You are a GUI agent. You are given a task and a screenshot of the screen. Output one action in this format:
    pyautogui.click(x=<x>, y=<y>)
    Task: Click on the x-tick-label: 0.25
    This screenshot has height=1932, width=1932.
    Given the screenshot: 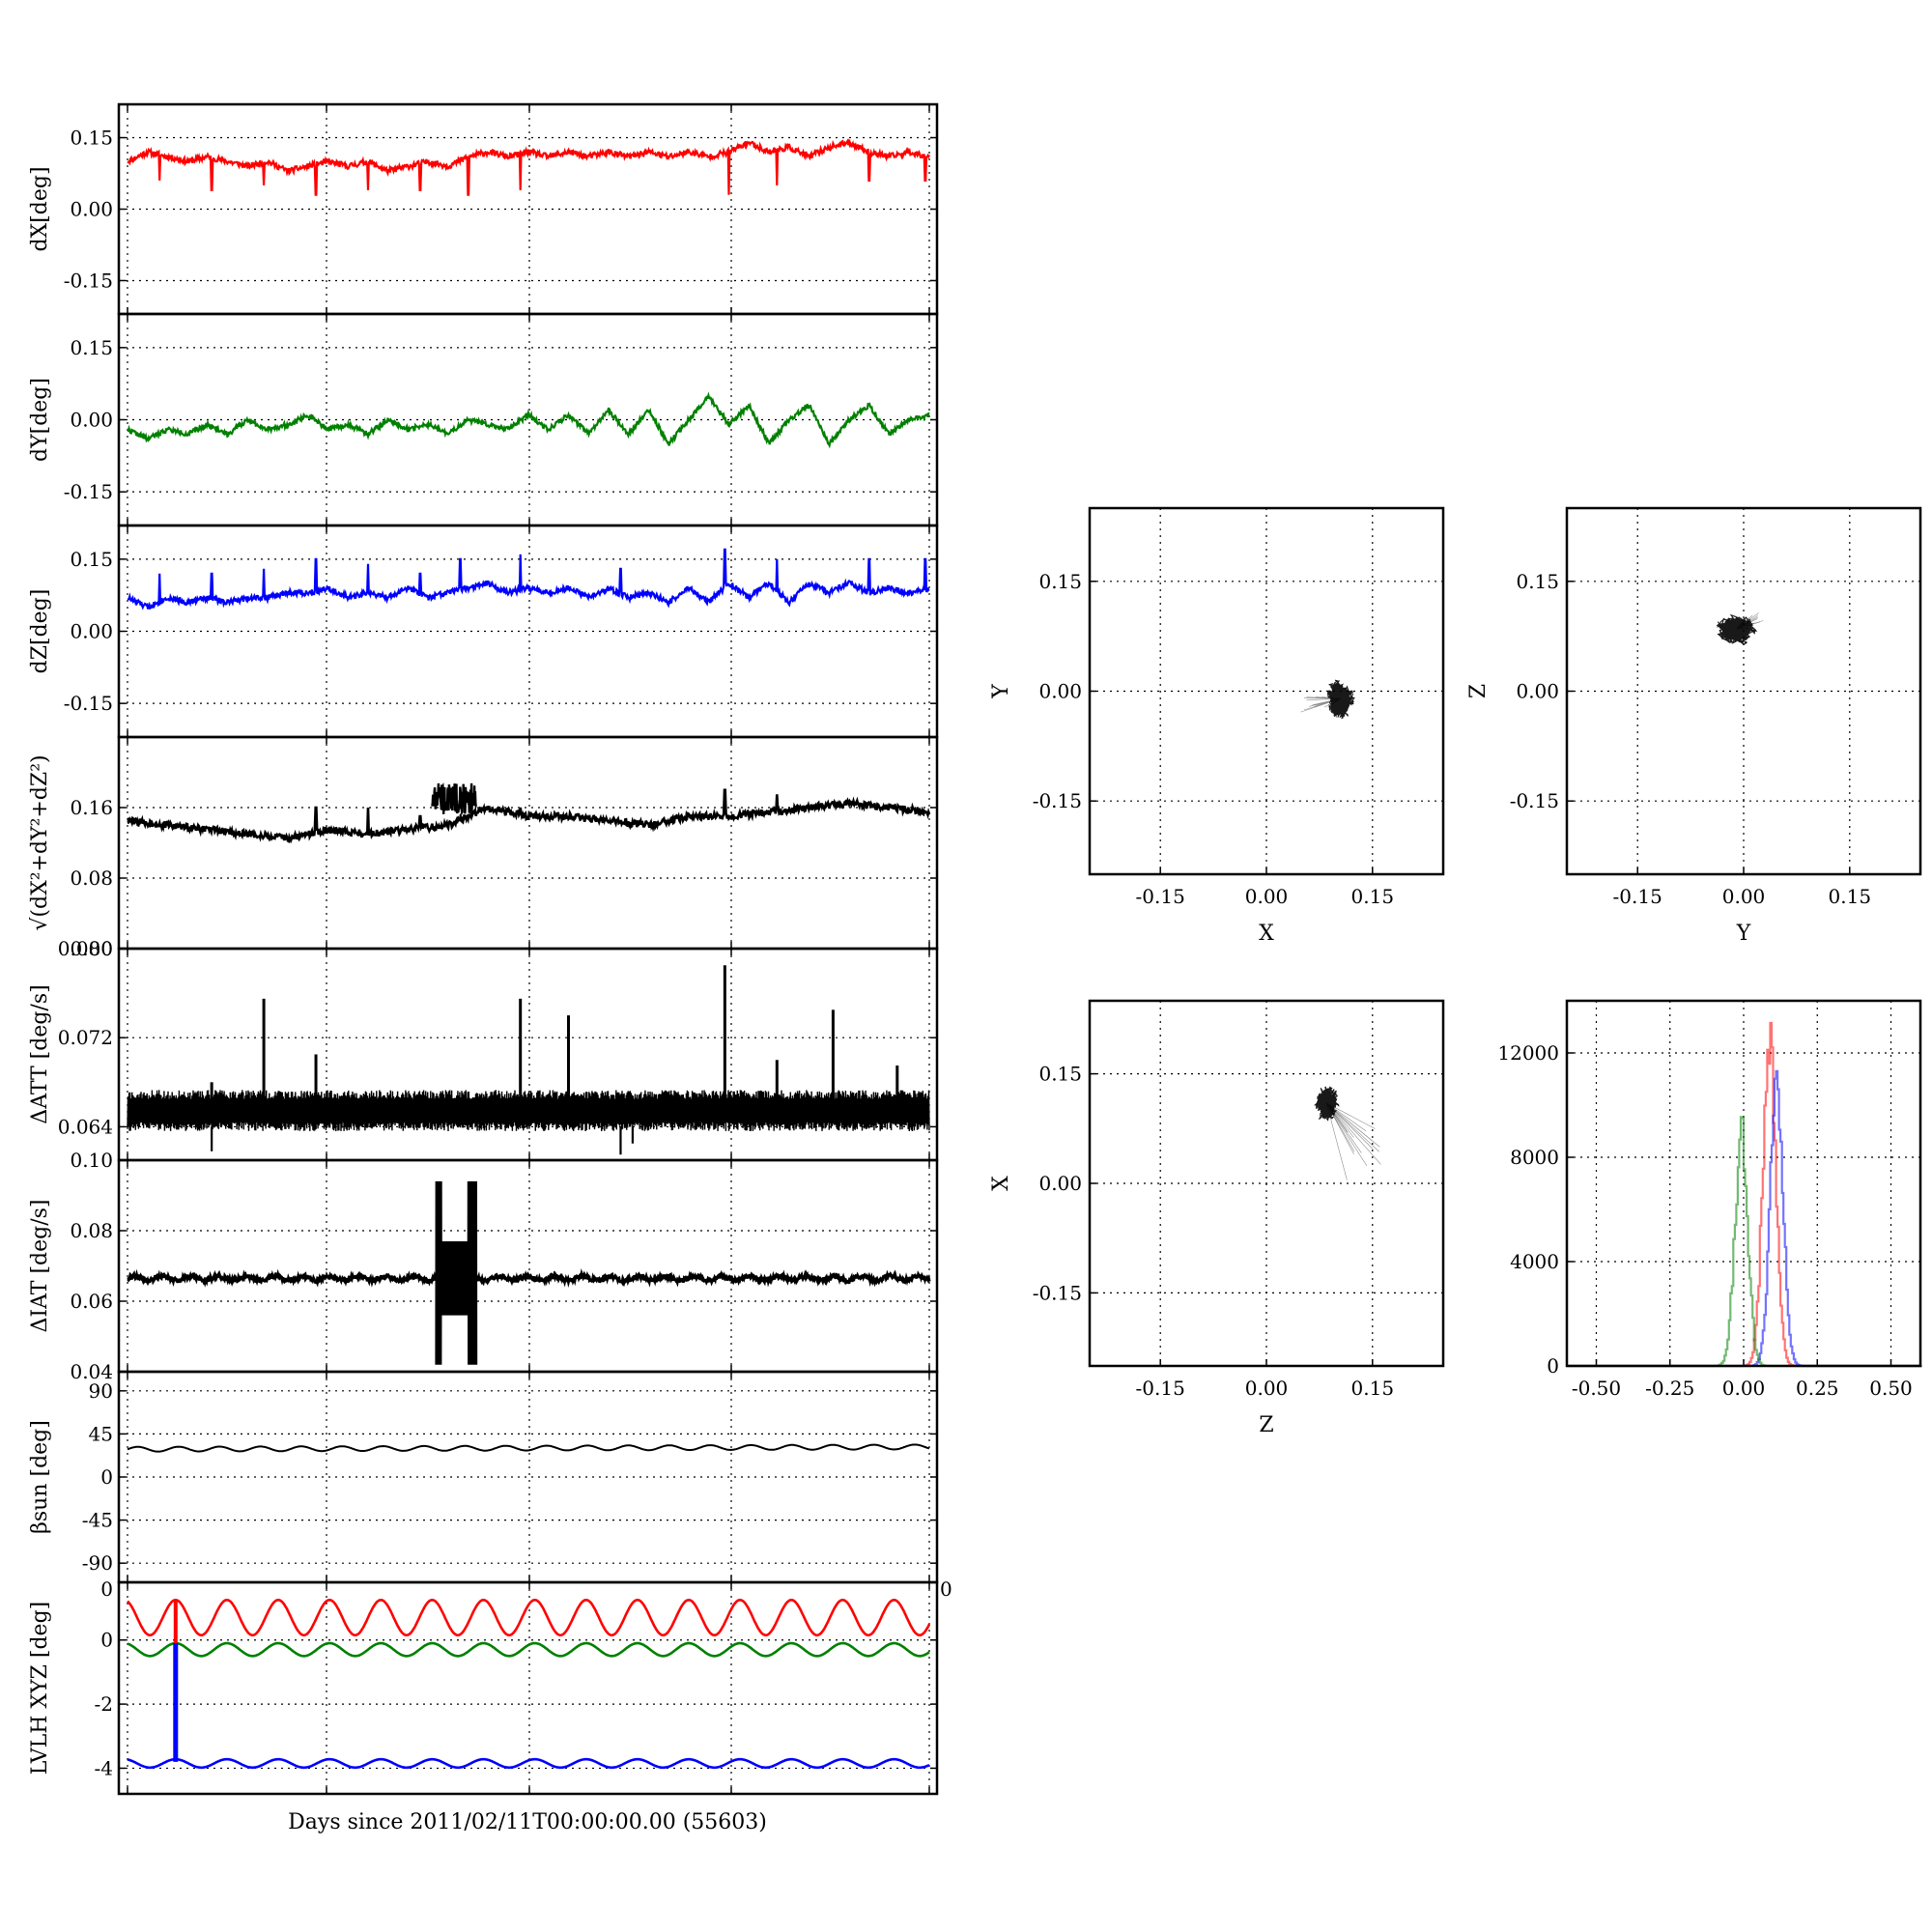 What is the action you would take?
    pyautogui.click(x=1817, y=1388)
    